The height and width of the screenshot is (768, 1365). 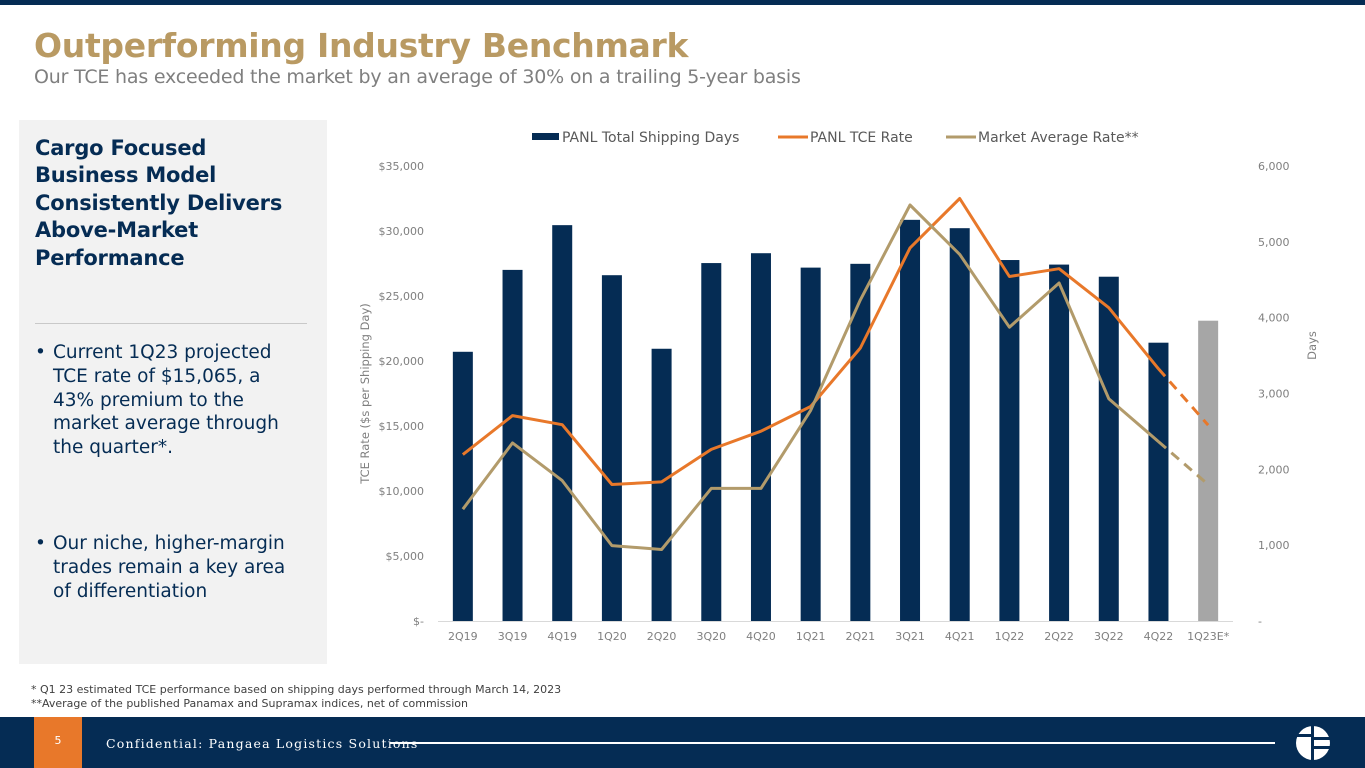 I want to click on estimated-bar, so click(x=1208, y=470).